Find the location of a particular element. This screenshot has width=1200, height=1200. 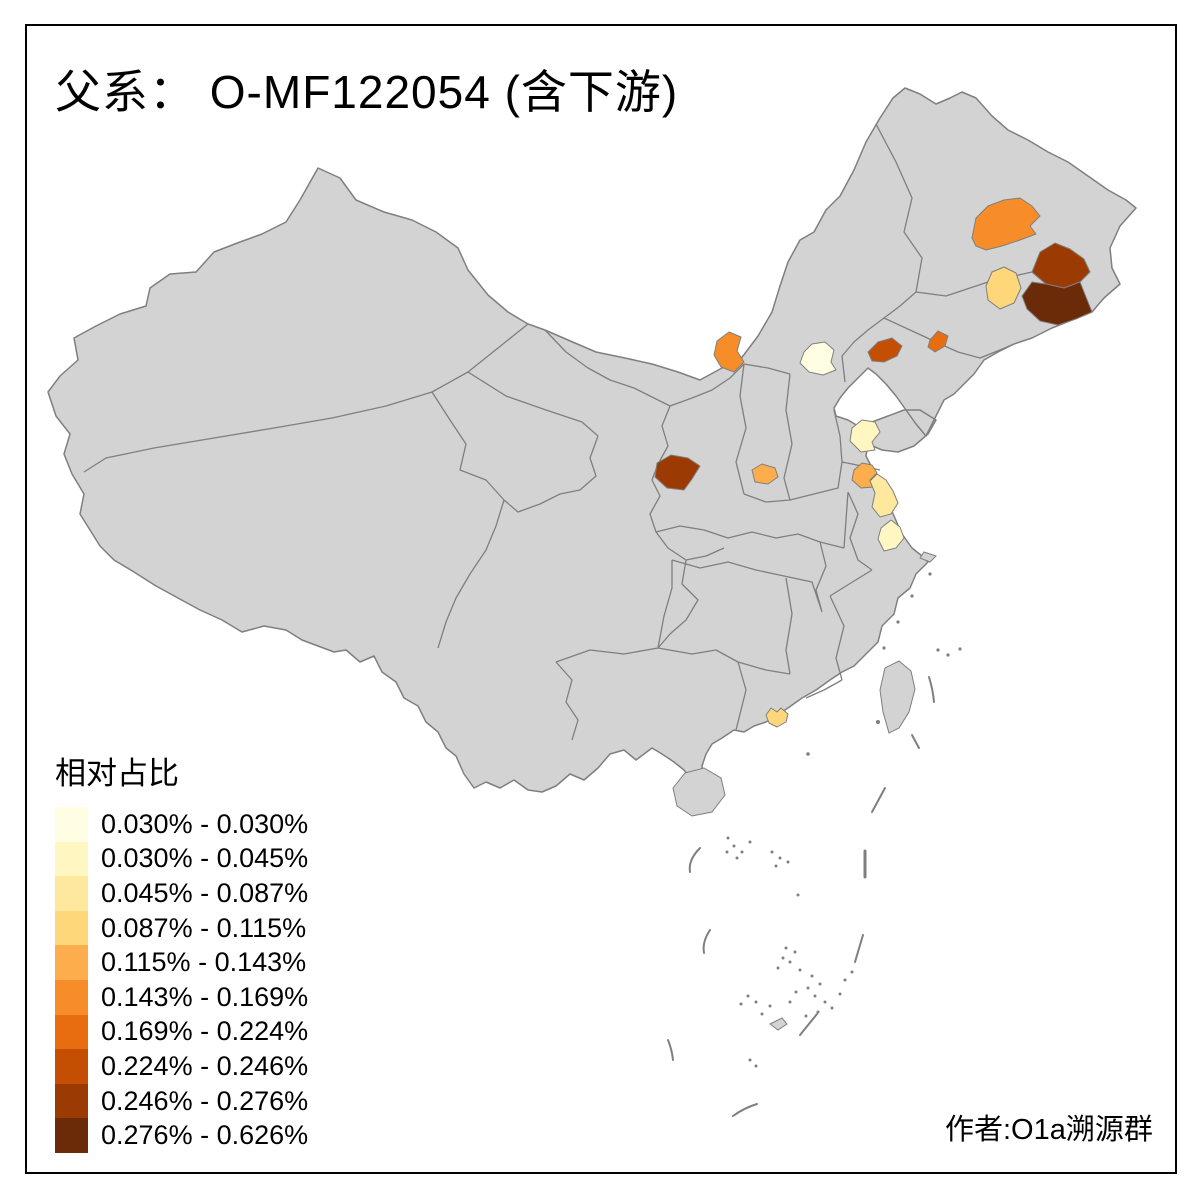

legend-row: 0.045% - 0.087% is located at coordinates (181, 893).